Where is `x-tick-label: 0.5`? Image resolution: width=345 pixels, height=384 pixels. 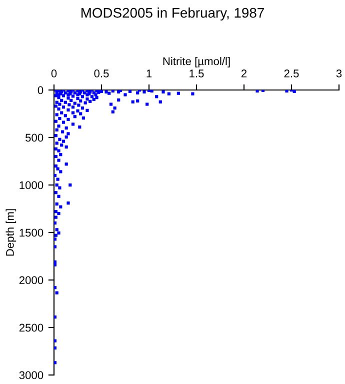 x-tick-label: 0.5 is located at coordinates (101, 74).